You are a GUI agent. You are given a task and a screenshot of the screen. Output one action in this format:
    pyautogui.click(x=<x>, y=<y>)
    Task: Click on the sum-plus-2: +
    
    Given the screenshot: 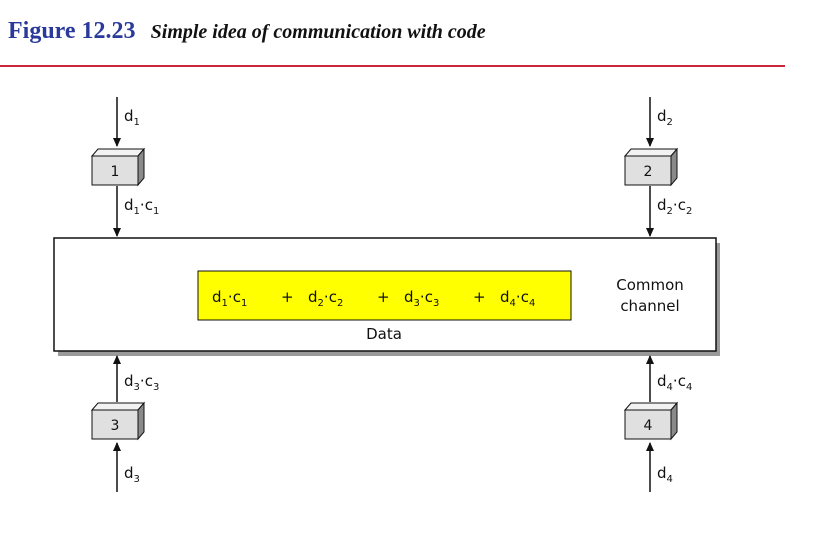 What is the action you would take?
    pyautogui.click(x=383, y=297)
    